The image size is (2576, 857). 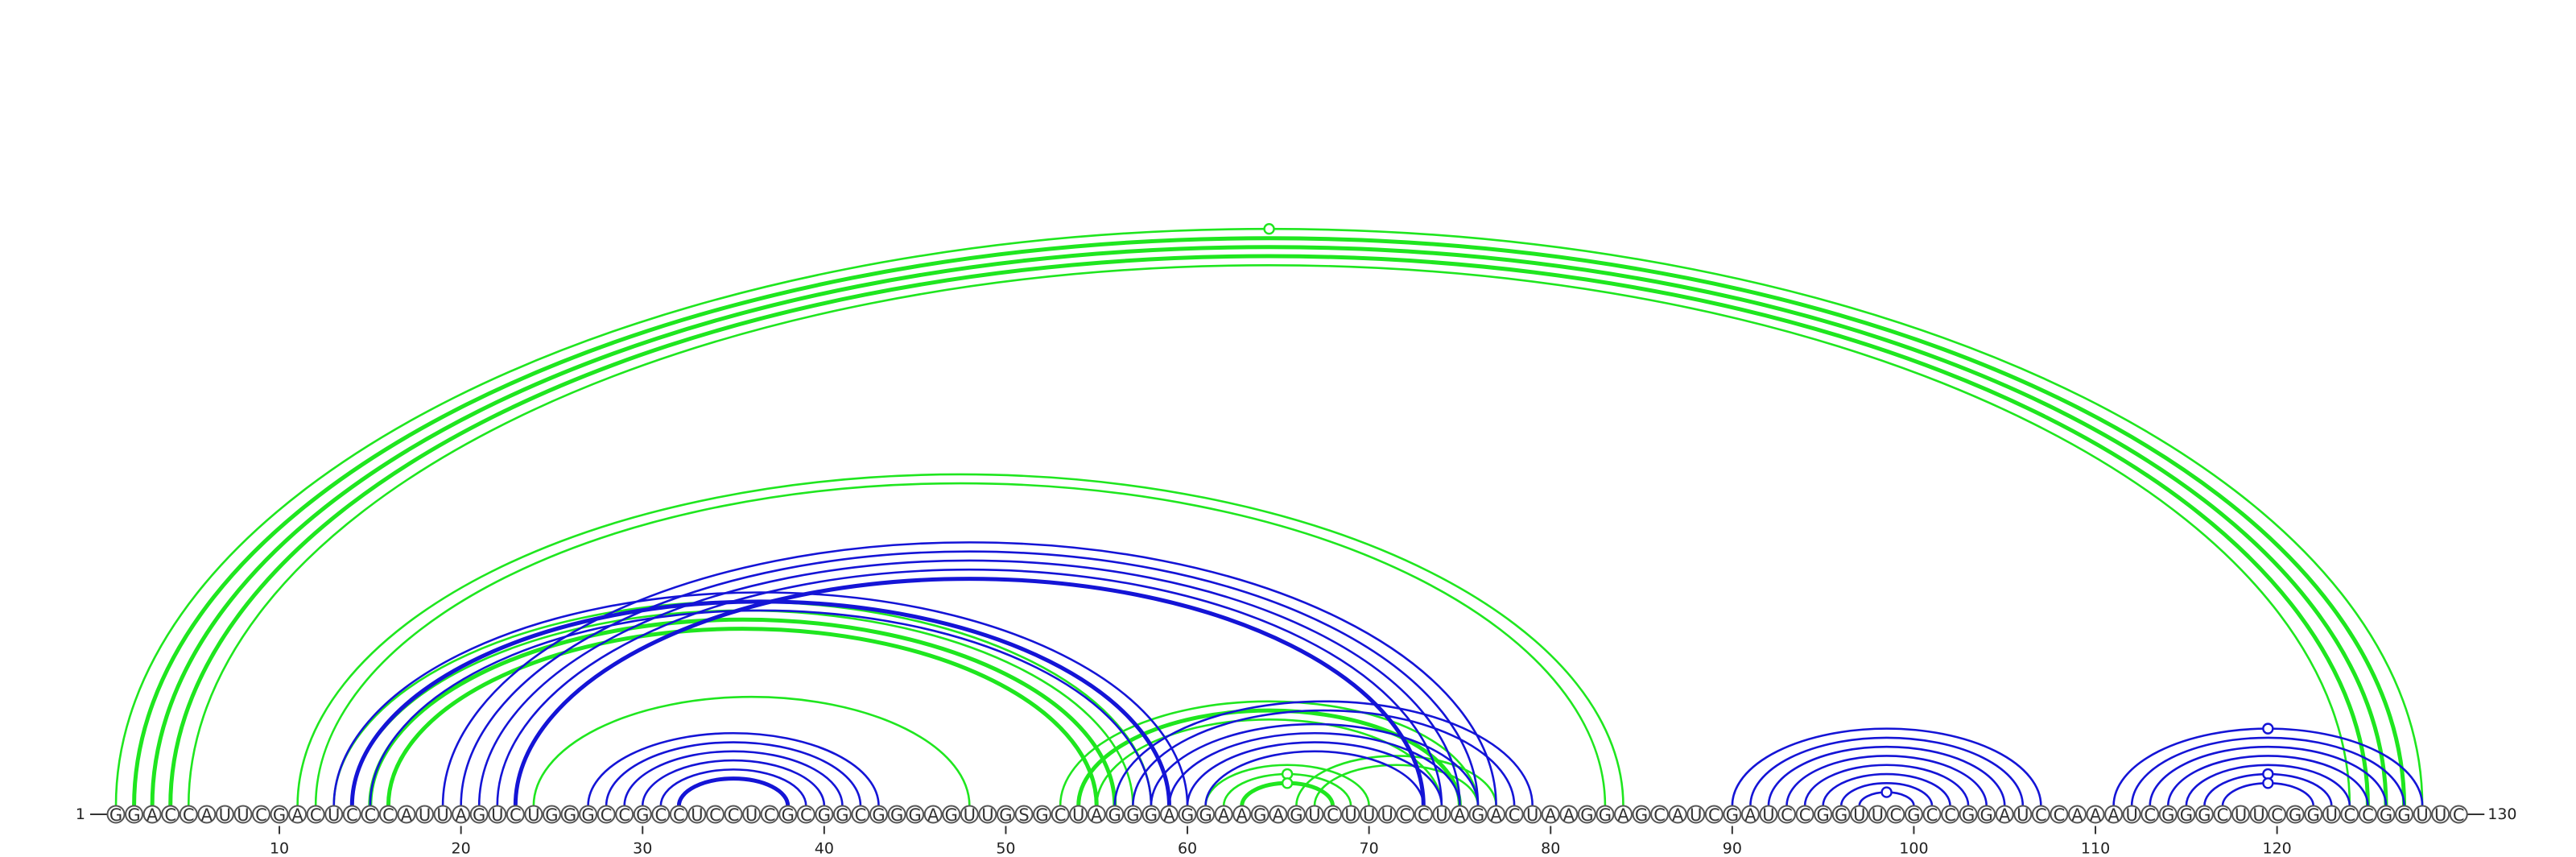 I want to click on tick-label-80: 80, so click(x=1550, y=849).